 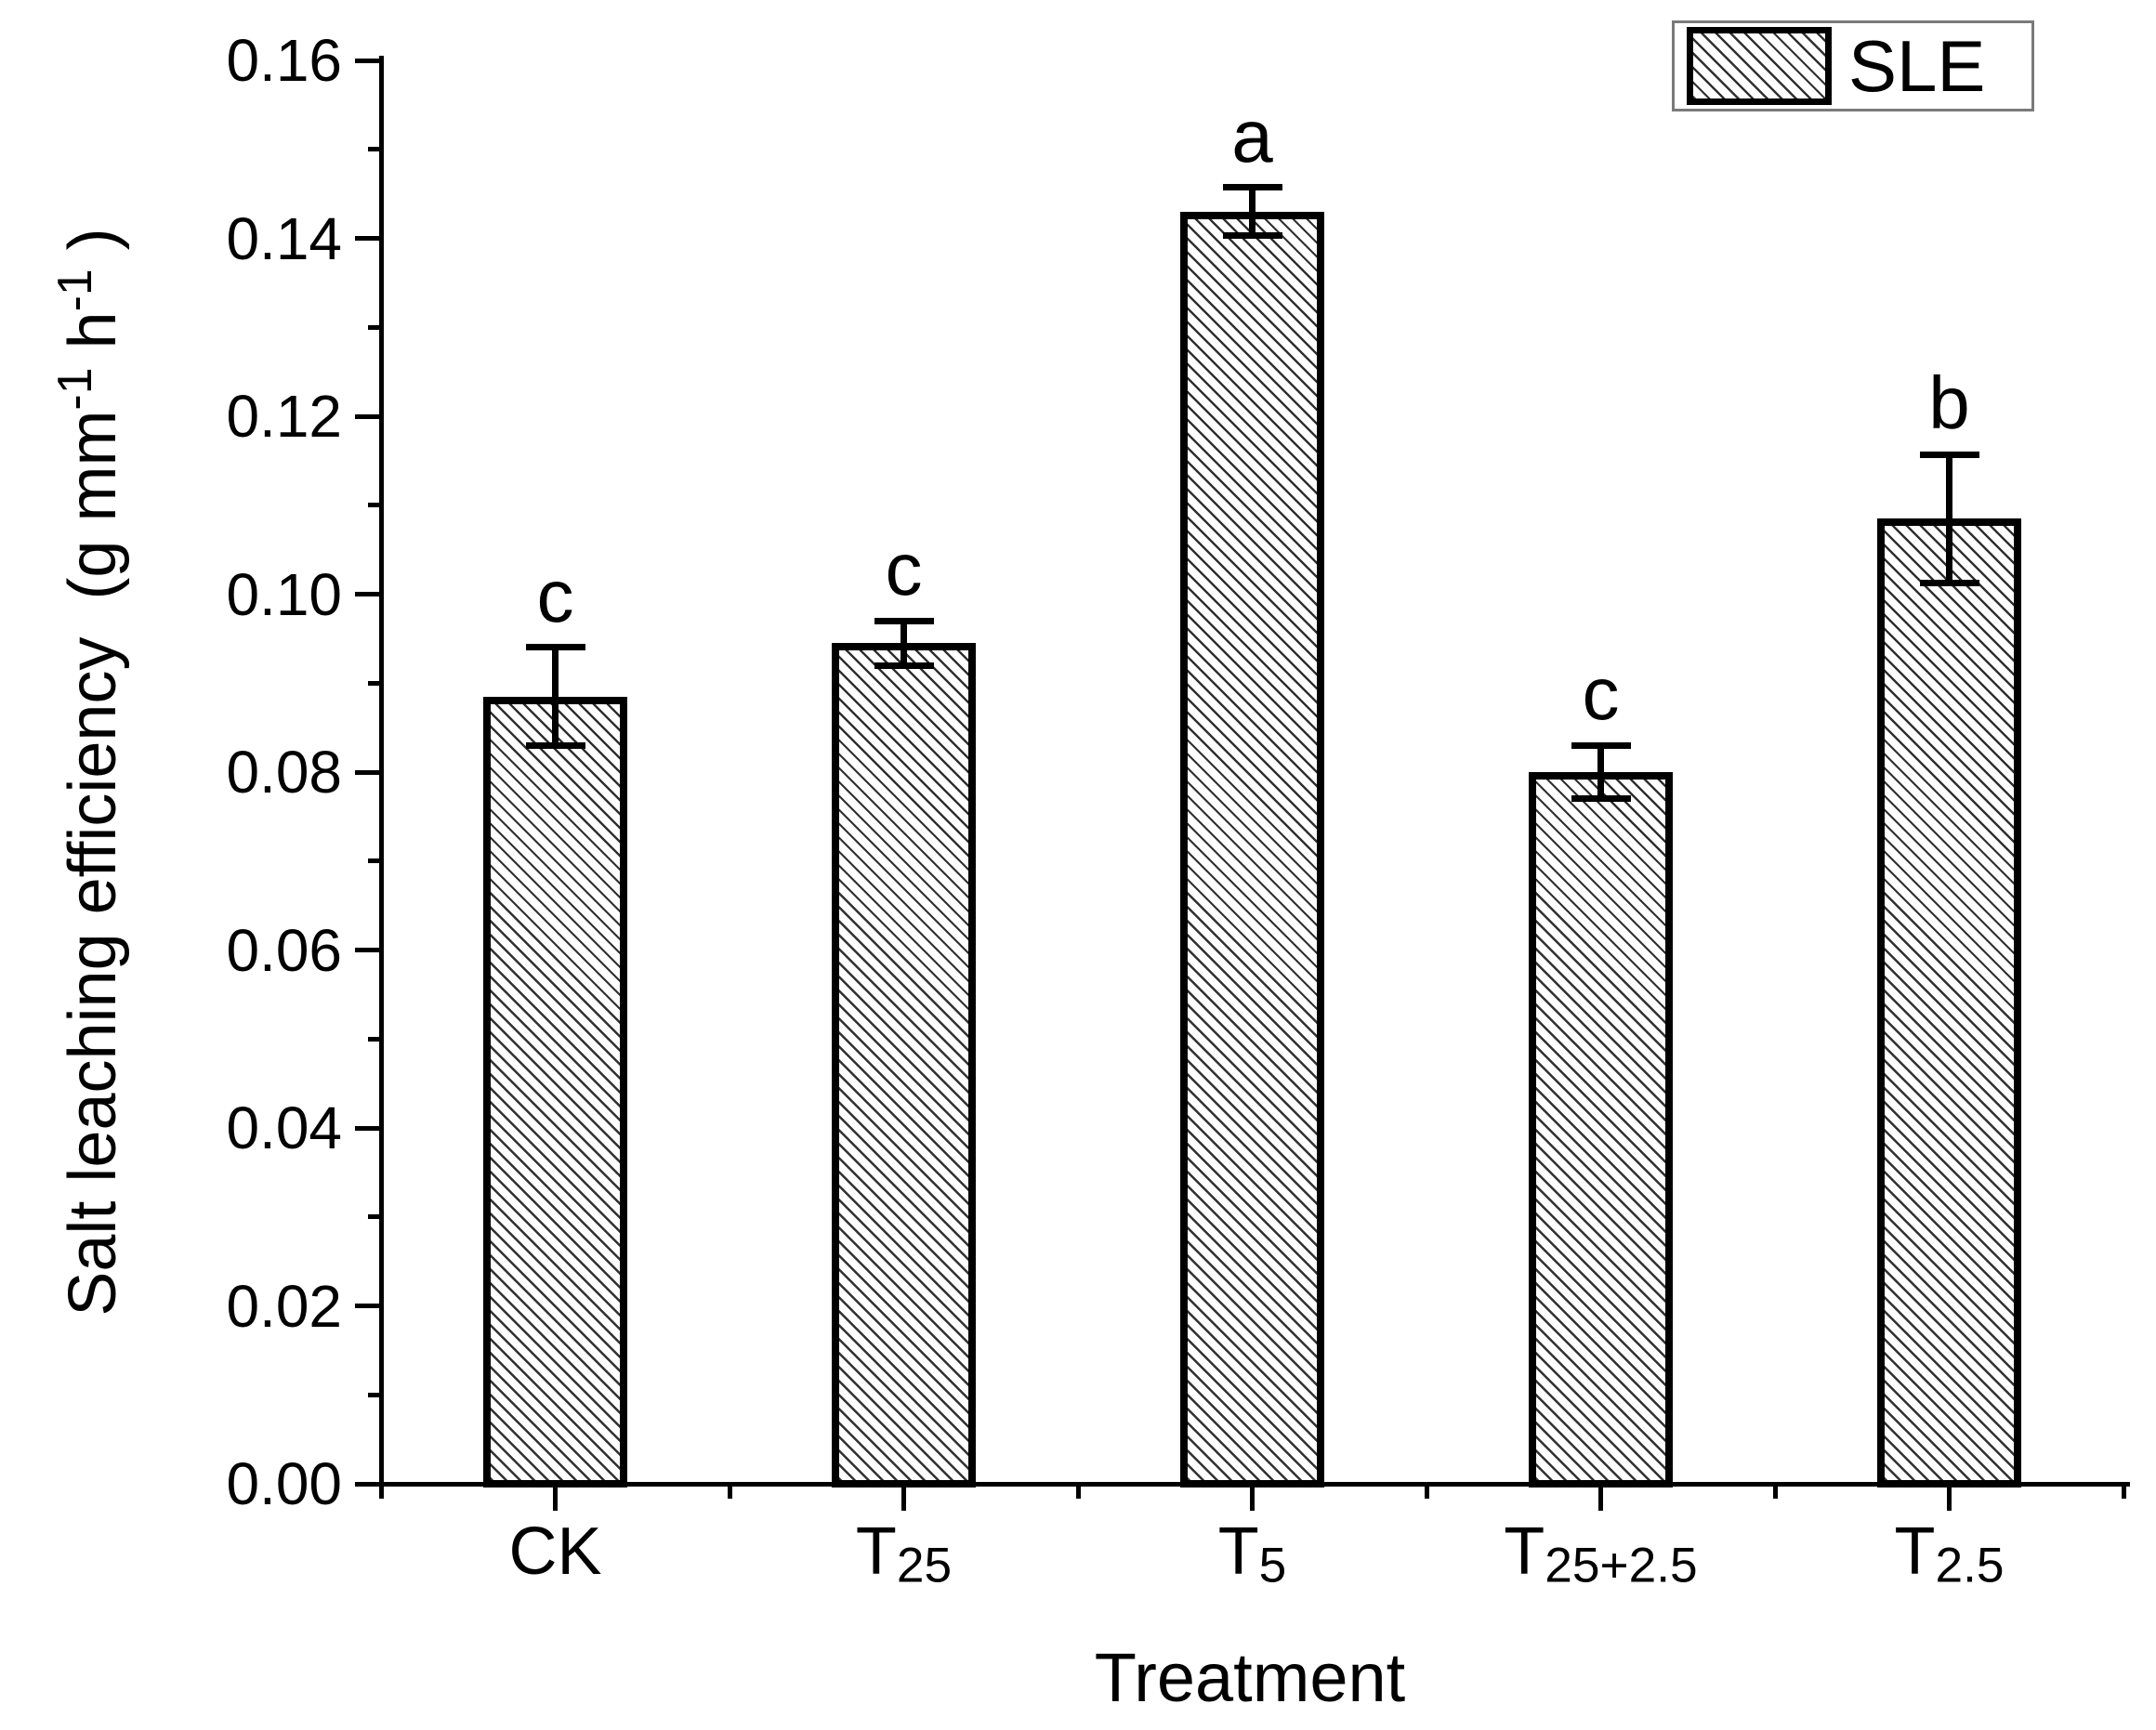 I want to click on sig-letter-T2.5: b, so click(x=1949, y=403).